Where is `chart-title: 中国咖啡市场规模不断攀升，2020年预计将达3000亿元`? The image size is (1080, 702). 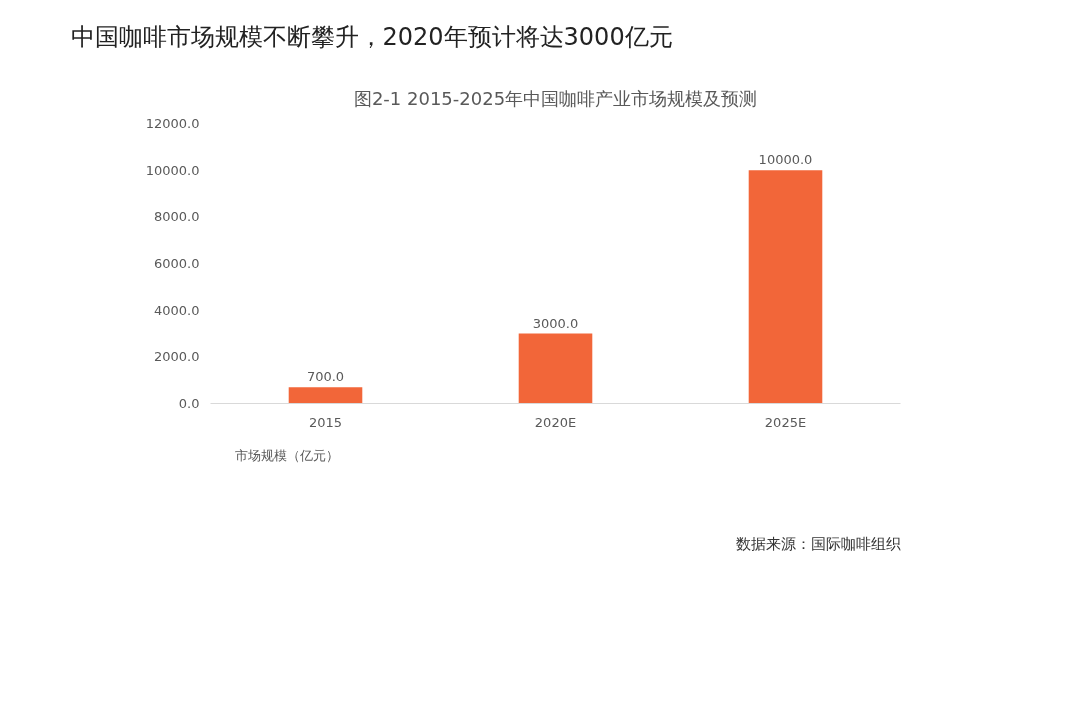
chart-title: 中国咖啡市场规模不断攀升，2020年预计将达3000亿元 is located at coordinates (371, 36).